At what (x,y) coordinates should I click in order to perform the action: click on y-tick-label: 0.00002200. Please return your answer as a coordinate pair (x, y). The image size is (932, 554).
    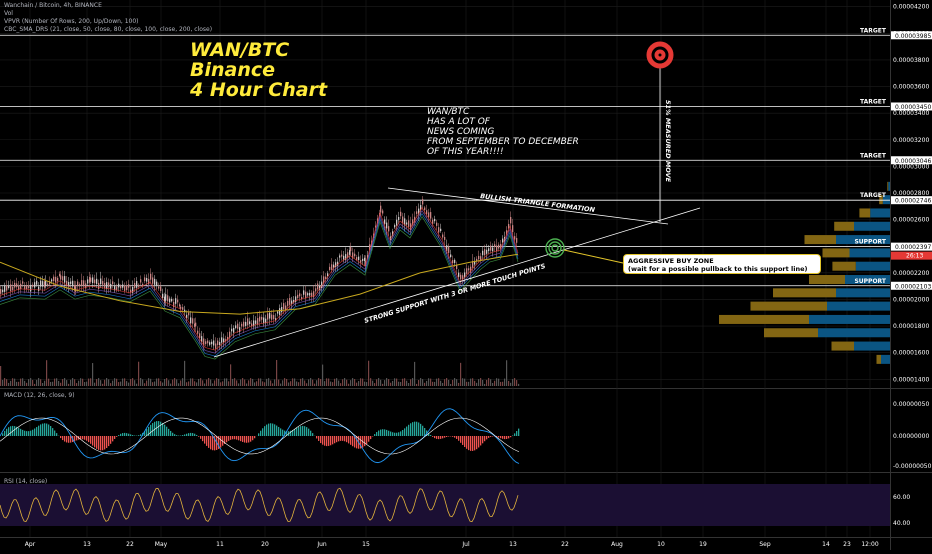
    Looking at the image, I should click on (911, 273).